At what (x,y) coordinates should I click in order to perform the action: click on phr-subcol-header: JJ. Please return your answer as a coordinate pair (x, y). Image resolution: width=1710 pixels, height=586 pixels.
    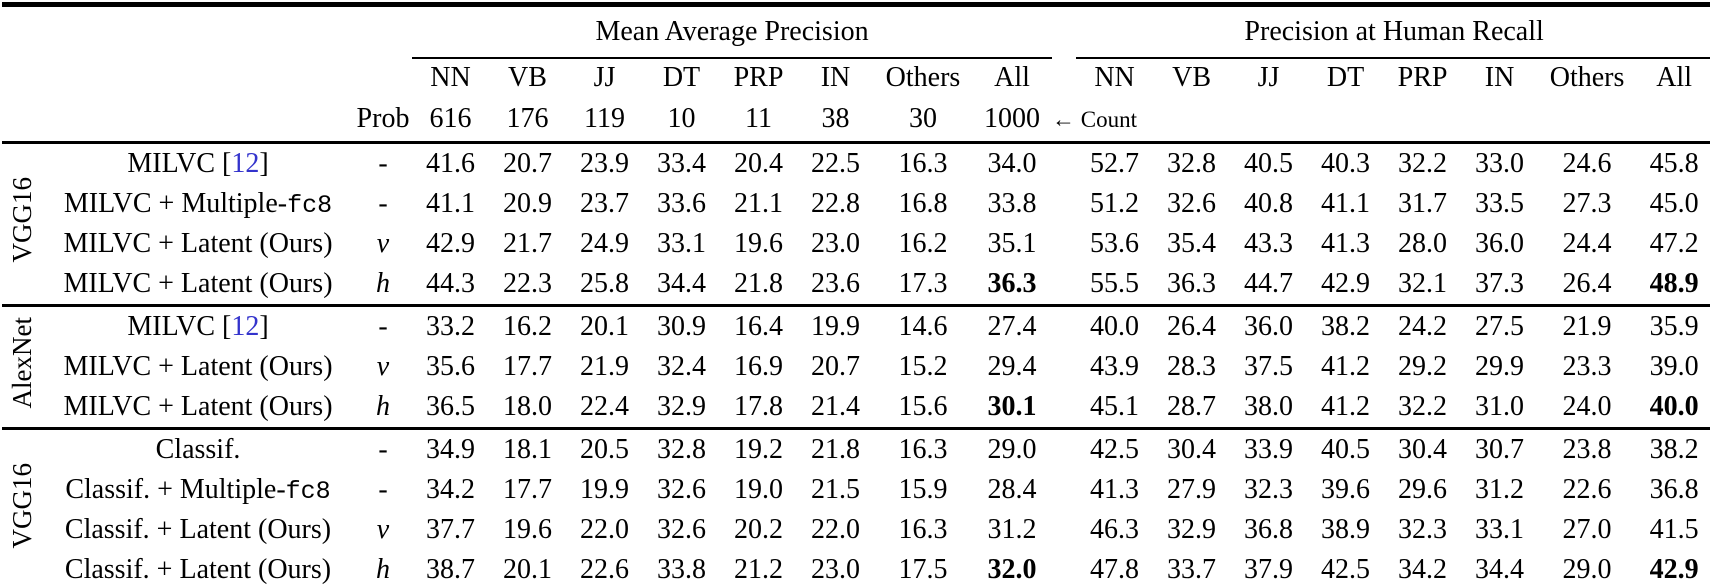
    Looking at the image, I should click on (1268, 77).